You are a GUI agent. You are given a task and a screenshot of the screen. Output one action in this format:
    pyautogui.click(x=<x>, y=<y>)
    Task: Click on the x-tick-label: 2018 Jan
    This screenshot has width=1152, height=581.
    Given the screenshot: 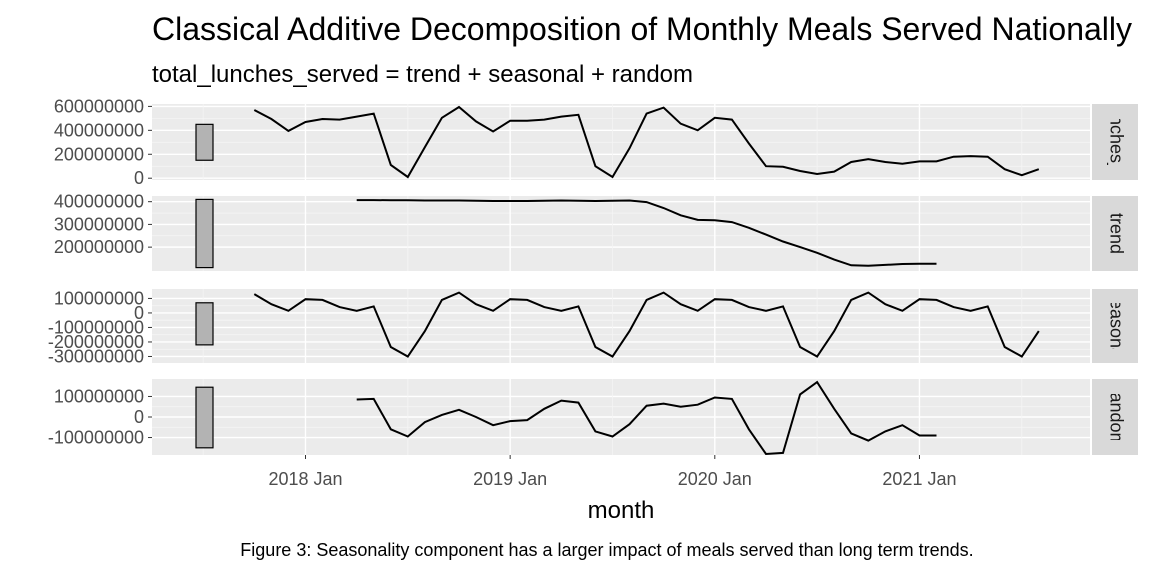 What is the action you would take?
    pyautogui.click(x=305, y=479)
    